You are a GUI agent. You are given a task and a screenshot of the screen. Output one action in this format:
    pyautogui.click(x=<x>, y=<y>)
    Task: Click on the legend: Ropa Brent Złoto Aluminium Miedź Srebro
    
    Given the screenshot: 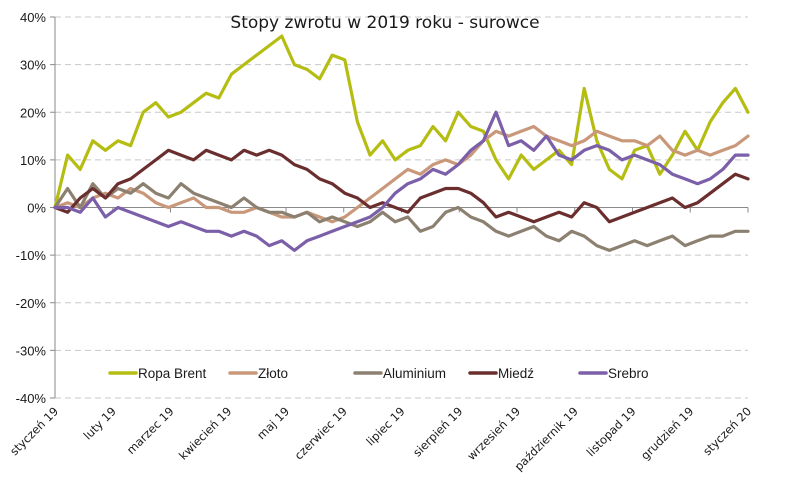 What is the action you would take?
    pyautogui.click(x=378, y=373)
    